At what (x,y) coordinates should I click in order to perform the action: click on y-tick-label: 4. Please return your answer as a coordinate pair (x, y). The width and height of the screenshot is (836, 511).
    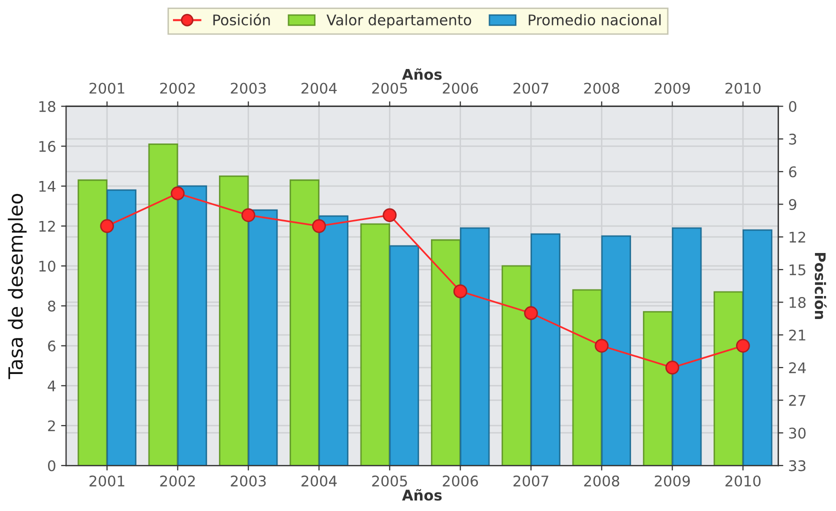
    Looking at the image, I should click on (52, 386).